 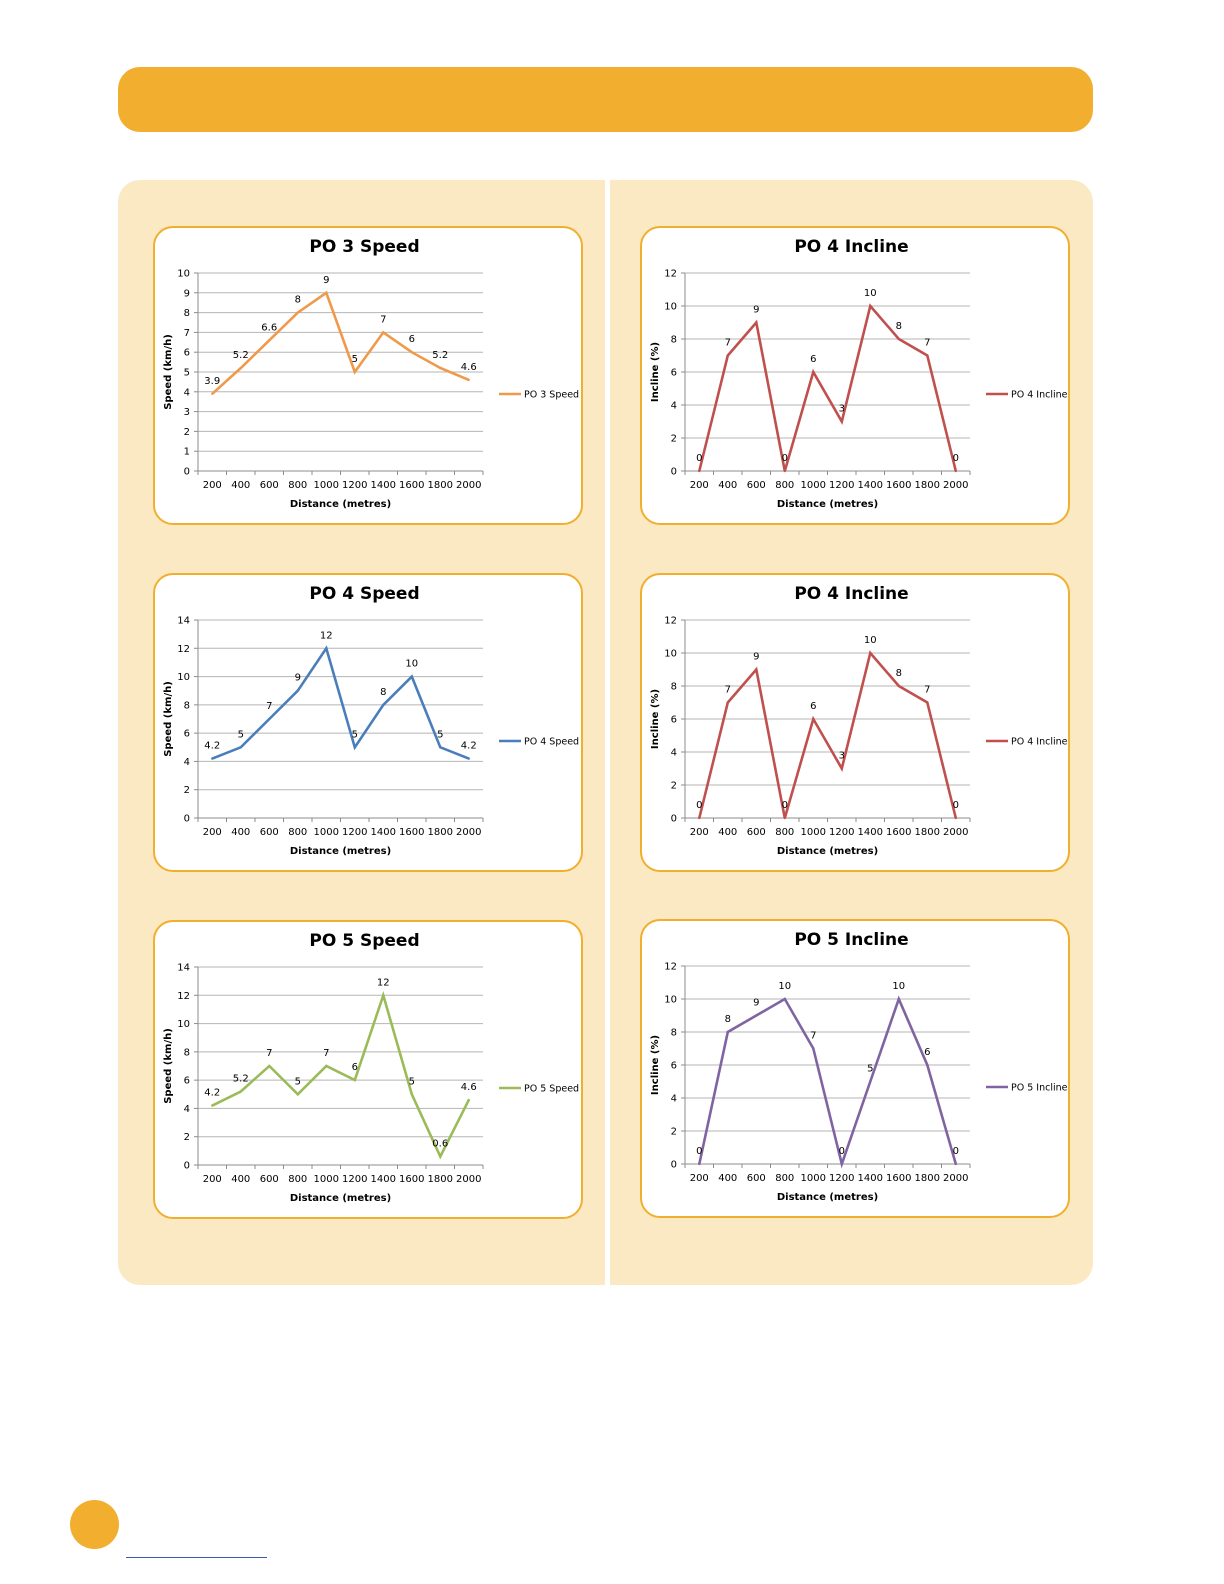 I want to click on data-label: 6.6, so click(x=269, y=327).